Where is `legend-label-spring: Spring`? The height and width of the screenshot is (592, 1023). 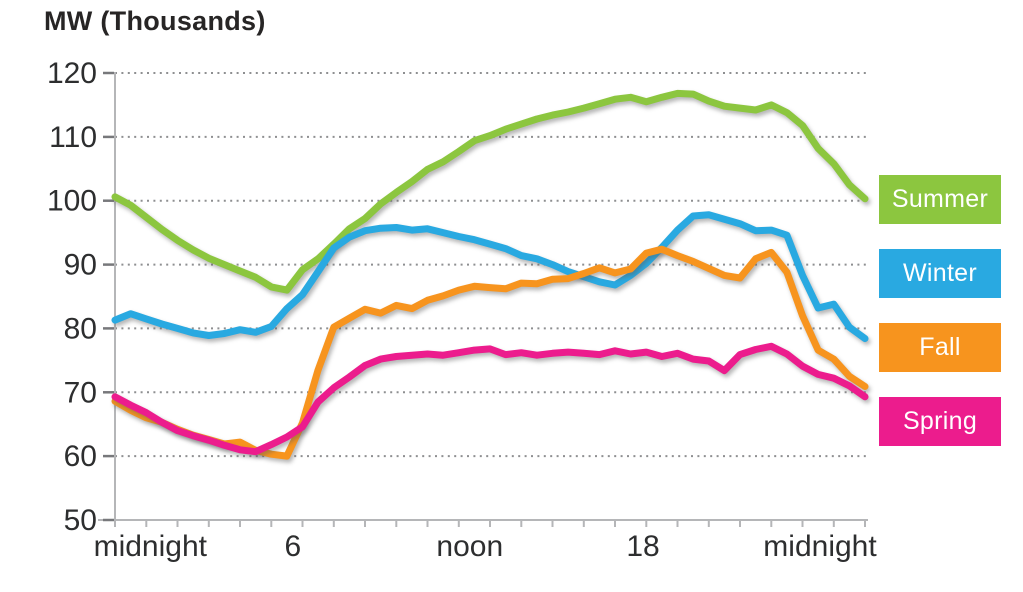 legend-label-spring: Spring is located at coordinates (940, 421).